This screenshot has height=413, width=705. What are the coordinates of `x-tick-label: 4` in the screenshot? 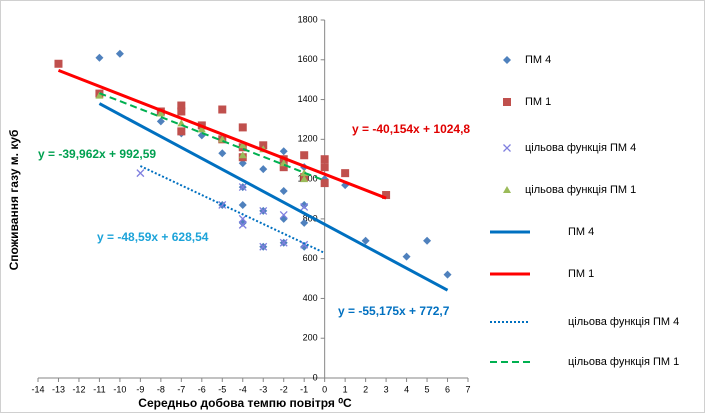 It's located at (406, 389).